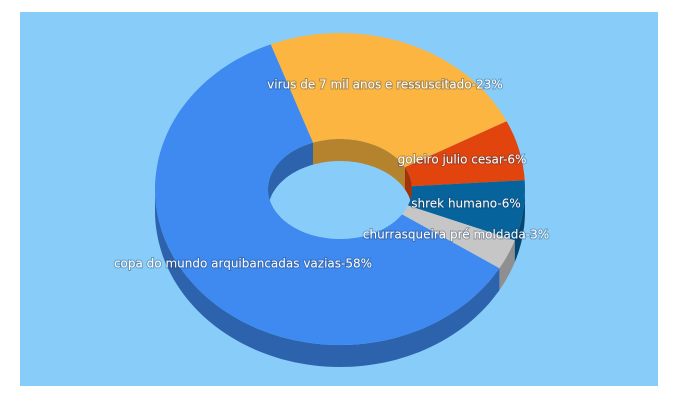 Image resolution: width=680 pixels, height=400 pixels. I want to click on slice-label: virus de 7 mil anos e ressuscitado-23%, so click(385, 85).